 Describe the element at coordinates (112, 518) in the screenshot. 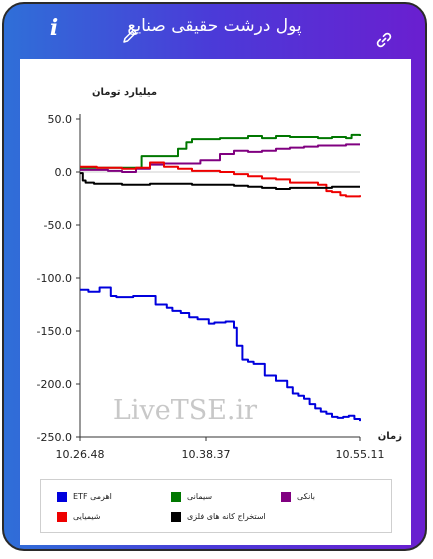

I see `legend-item: شیمیایی` at that location.